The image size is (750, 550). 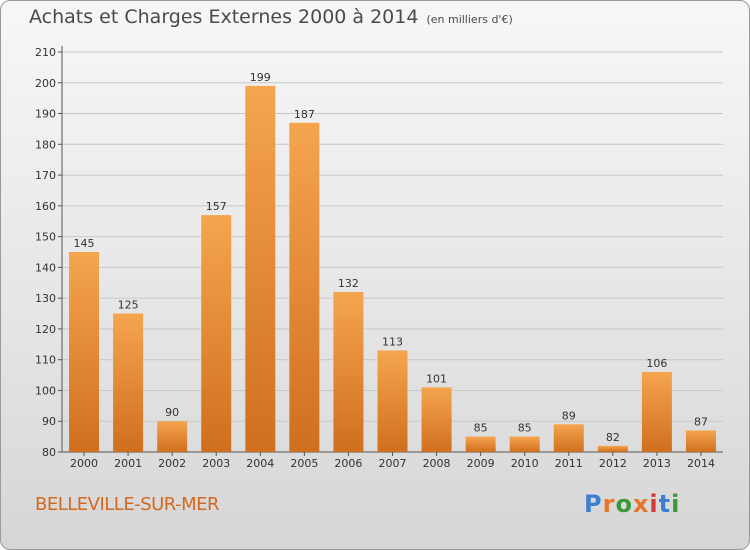 What do you see at coordinates (569, 463) in the screenshot?
I see `x-tick-label: 2011` at bounding box center [569, 463].